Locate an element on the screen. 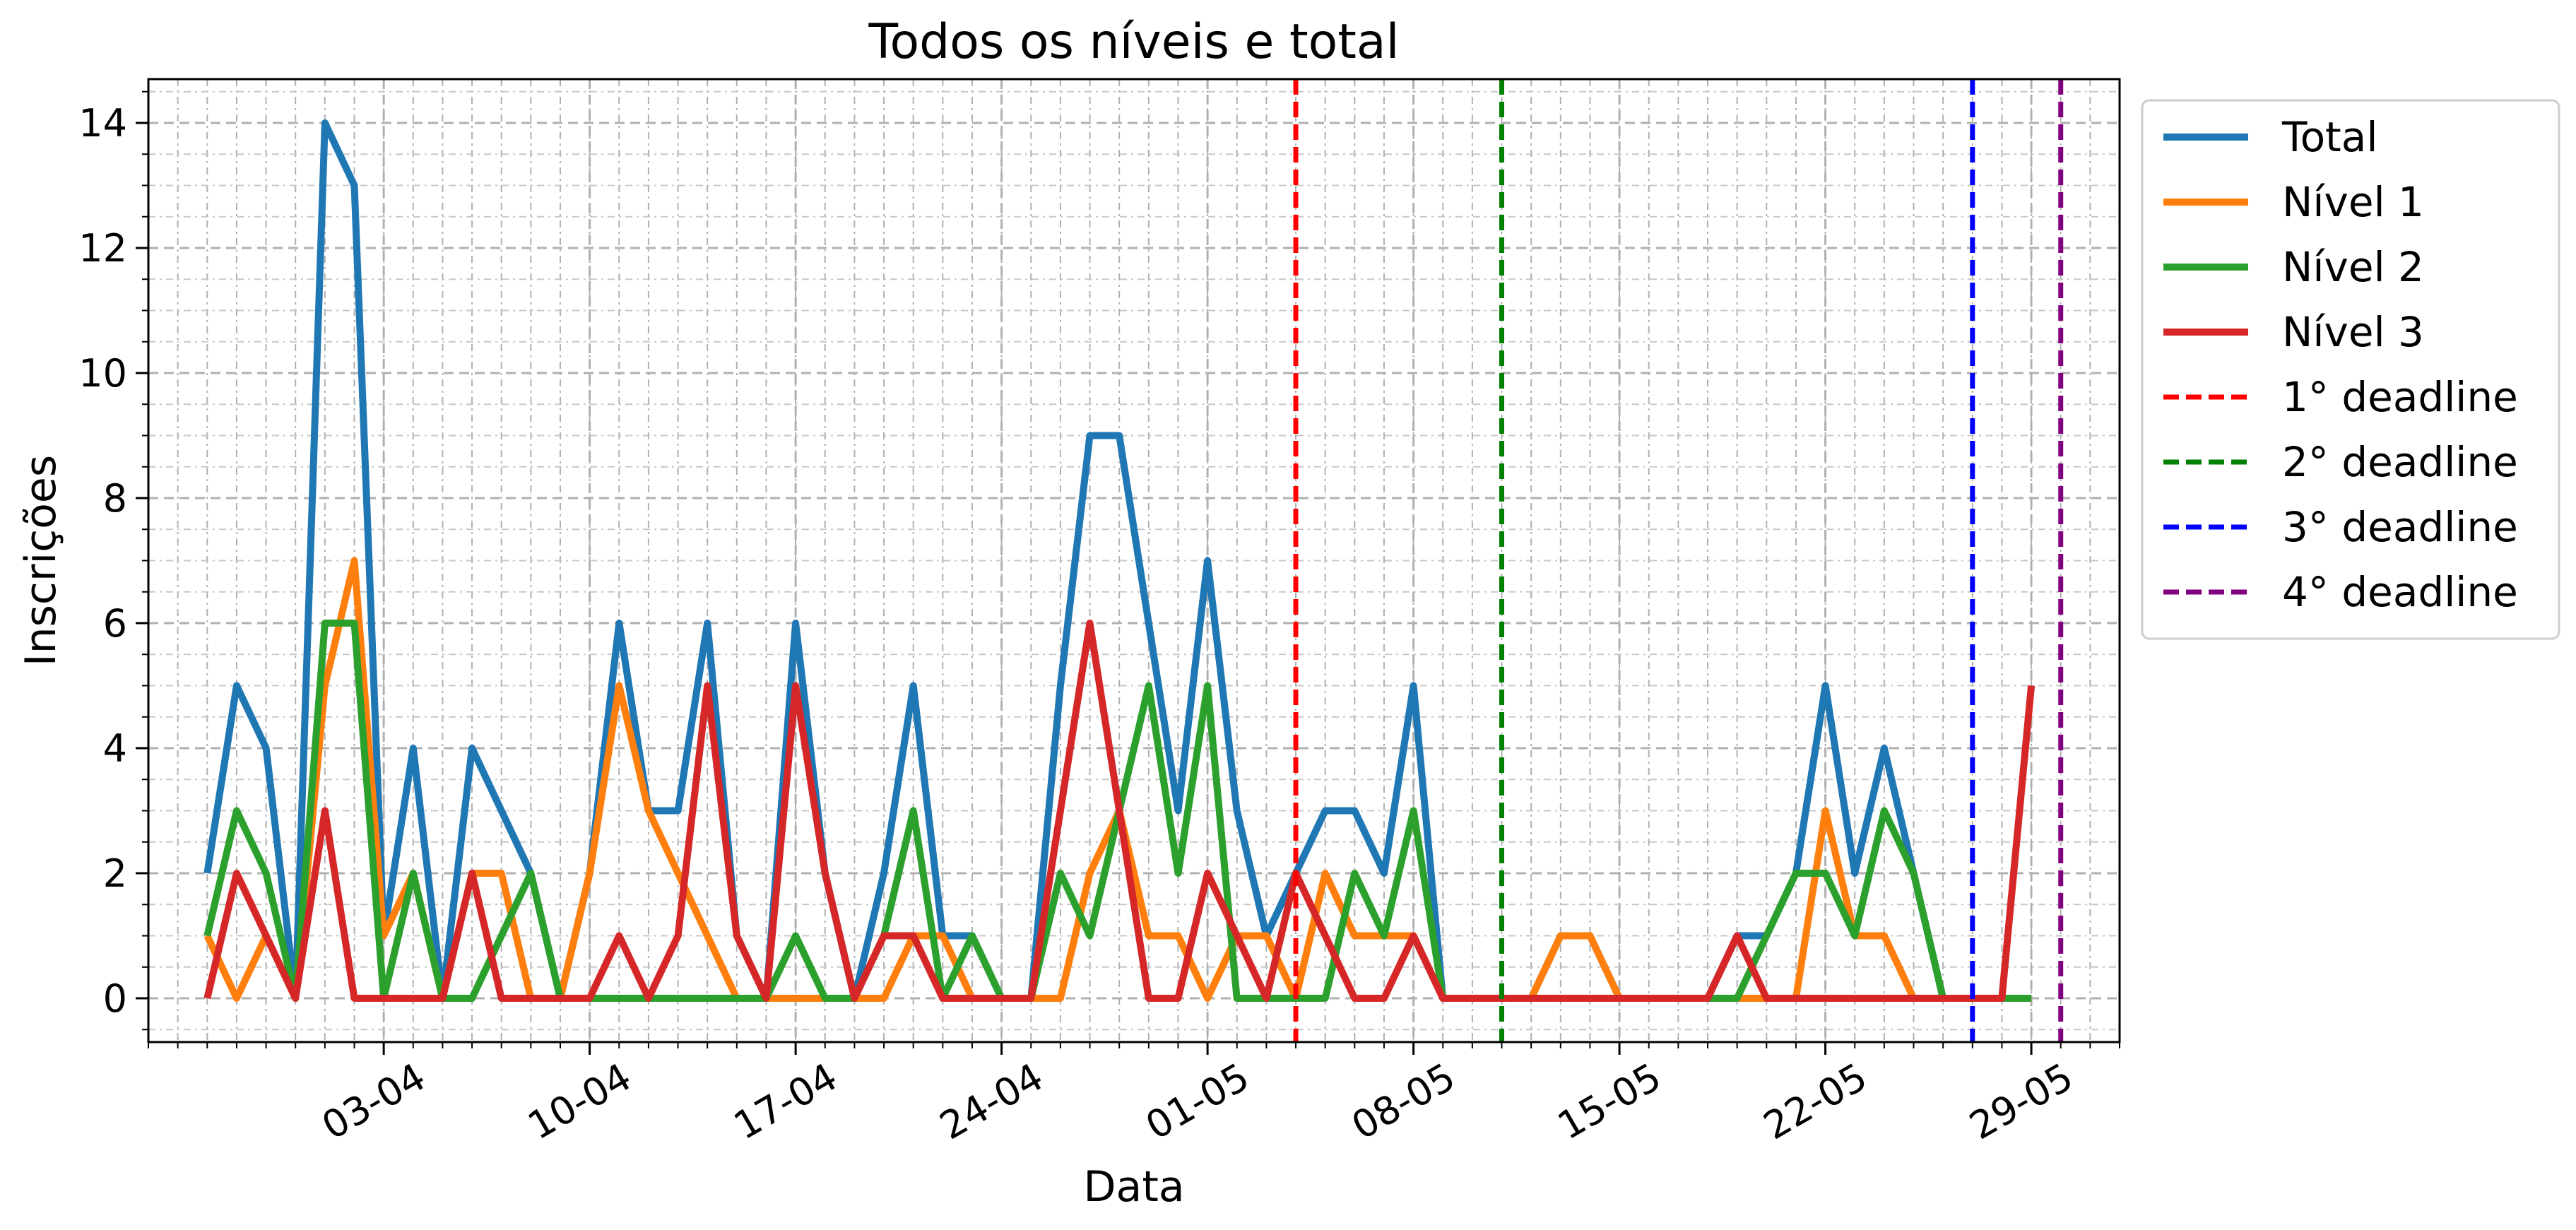 The image size is (2576, 1230). y-tick-label: 6 is located at coordinates (115, 624).